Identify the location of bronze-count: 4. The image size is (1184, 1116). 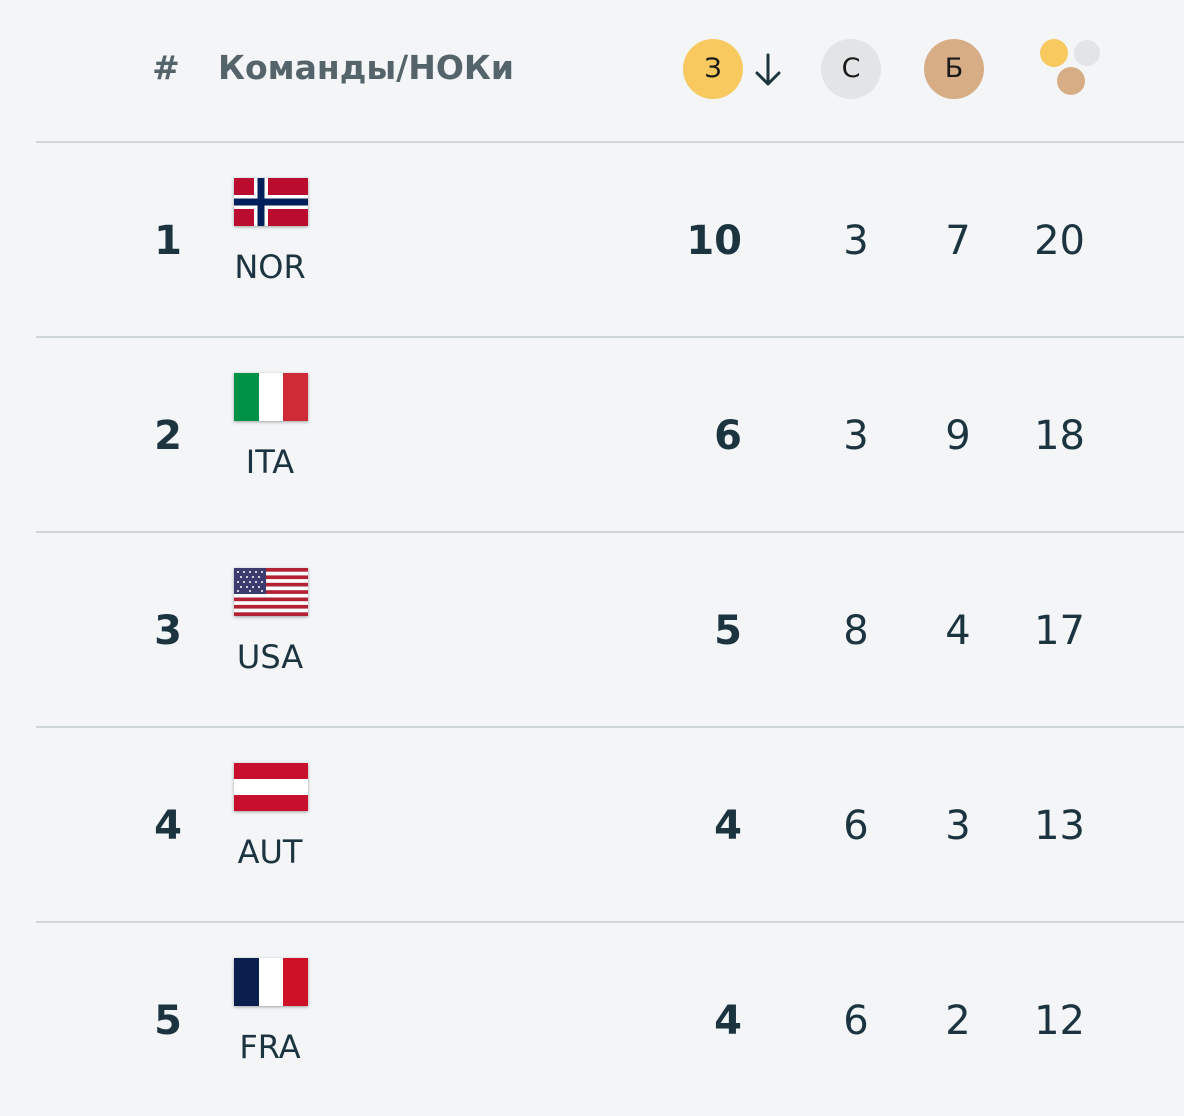
(958, 631).